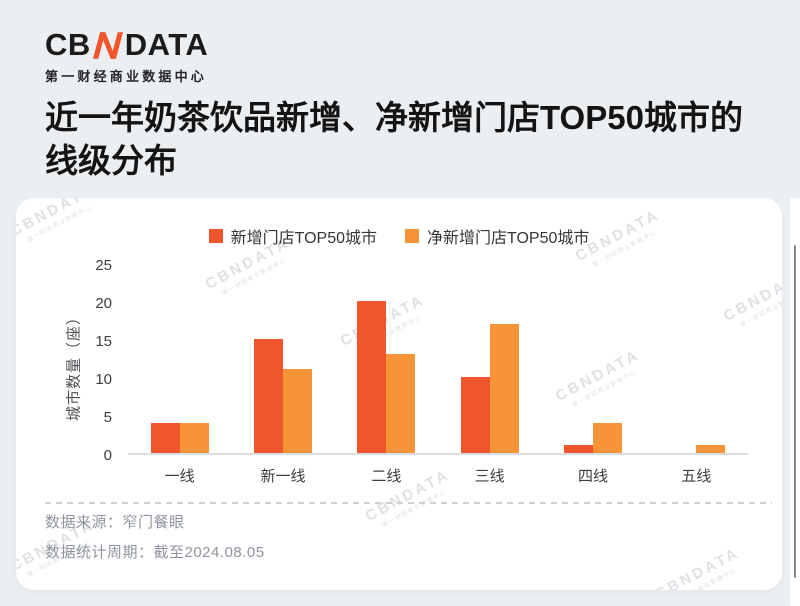 This screenshot has width=800, height=606. Describe the element at coordinates (103, 341) in the screenshot. I see `y-tick-label: 15` at that location.